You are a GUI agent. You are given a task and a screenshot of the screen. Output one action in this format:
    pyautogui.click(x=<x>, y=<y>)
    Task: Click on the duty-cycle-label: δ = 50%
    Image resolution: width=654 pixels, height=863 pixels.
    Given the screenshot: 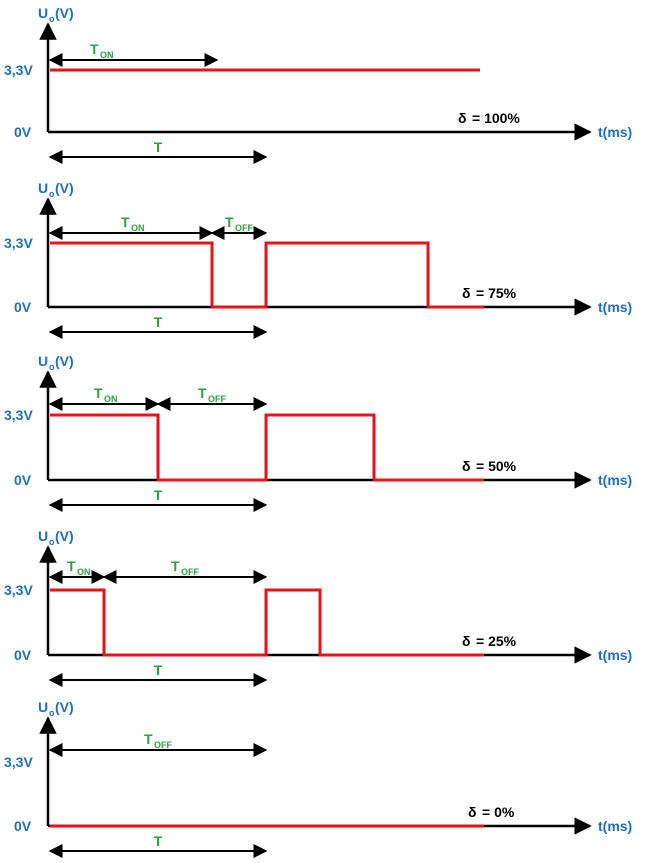 What is the action you would take?
    pyautogui.click(x=489, y=466)
    